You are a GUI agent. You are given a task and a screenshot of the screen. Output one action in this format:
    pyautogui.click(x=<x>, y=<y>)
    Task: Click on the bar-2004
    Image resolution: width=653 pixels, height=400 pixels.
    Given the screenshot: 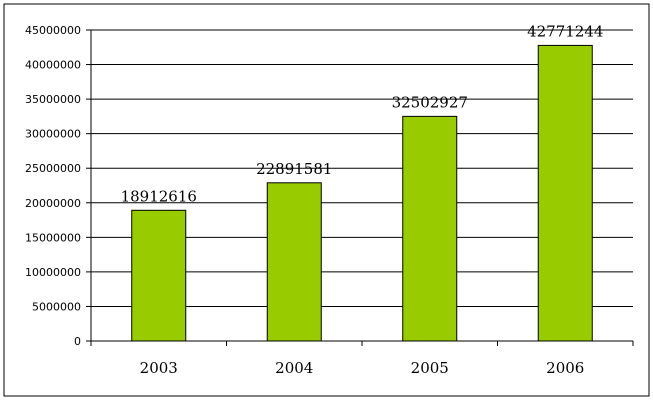 What is the action you would take?
    pyautogui.click(x=294, y=262)
    